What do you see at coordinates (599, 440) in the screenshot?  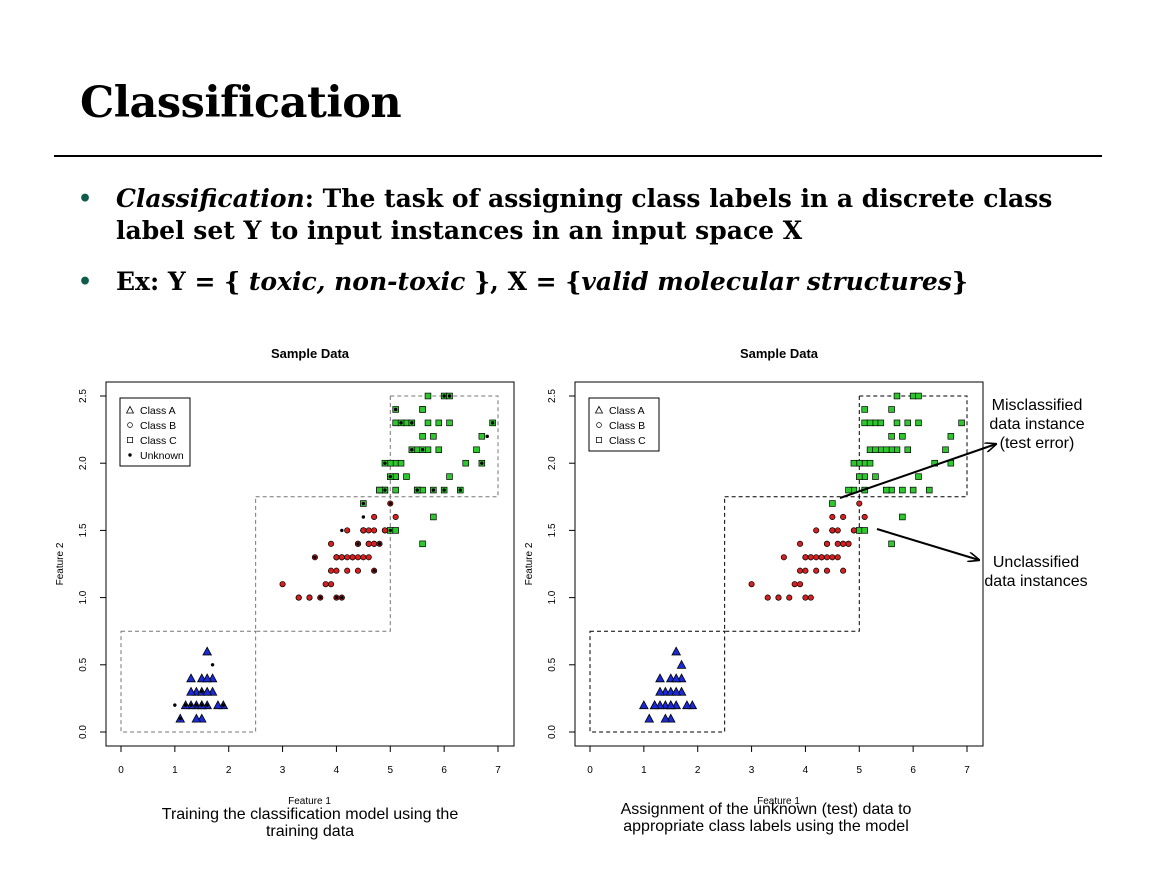 I see `legend-symbol-class-c` at bounding box center [599, 440].